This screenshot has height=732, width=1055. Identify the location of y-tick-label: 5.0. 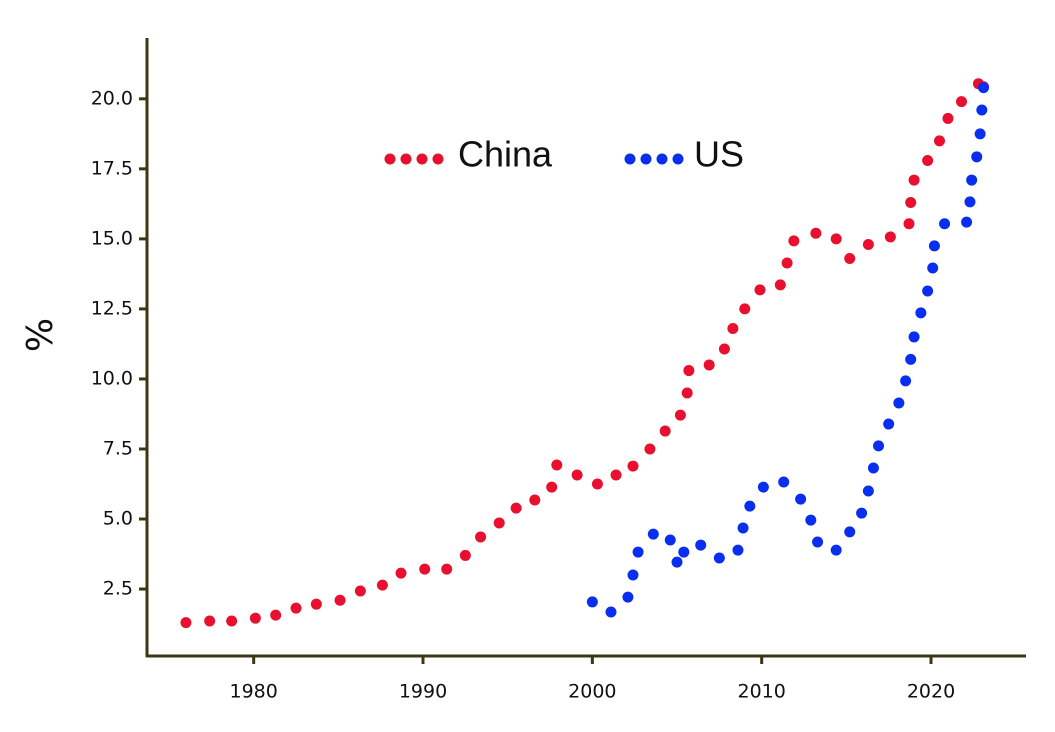
(118, 519).